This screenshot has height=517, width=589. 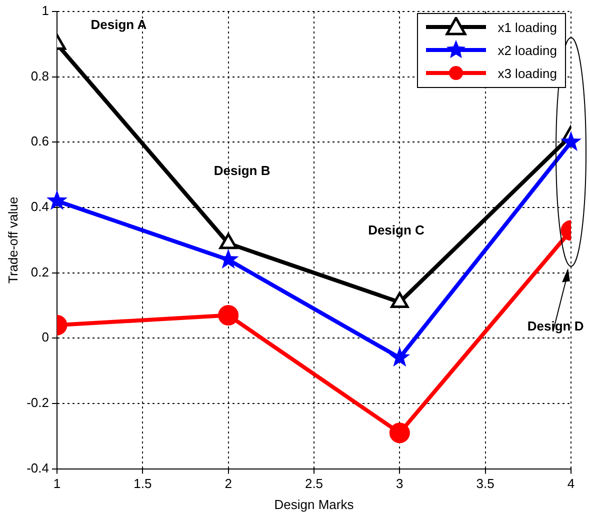 What do you see at coordinates (39, 206) in the screenshot?
I see `y-tick-label: 0.4` at bounding box center [39, 206].